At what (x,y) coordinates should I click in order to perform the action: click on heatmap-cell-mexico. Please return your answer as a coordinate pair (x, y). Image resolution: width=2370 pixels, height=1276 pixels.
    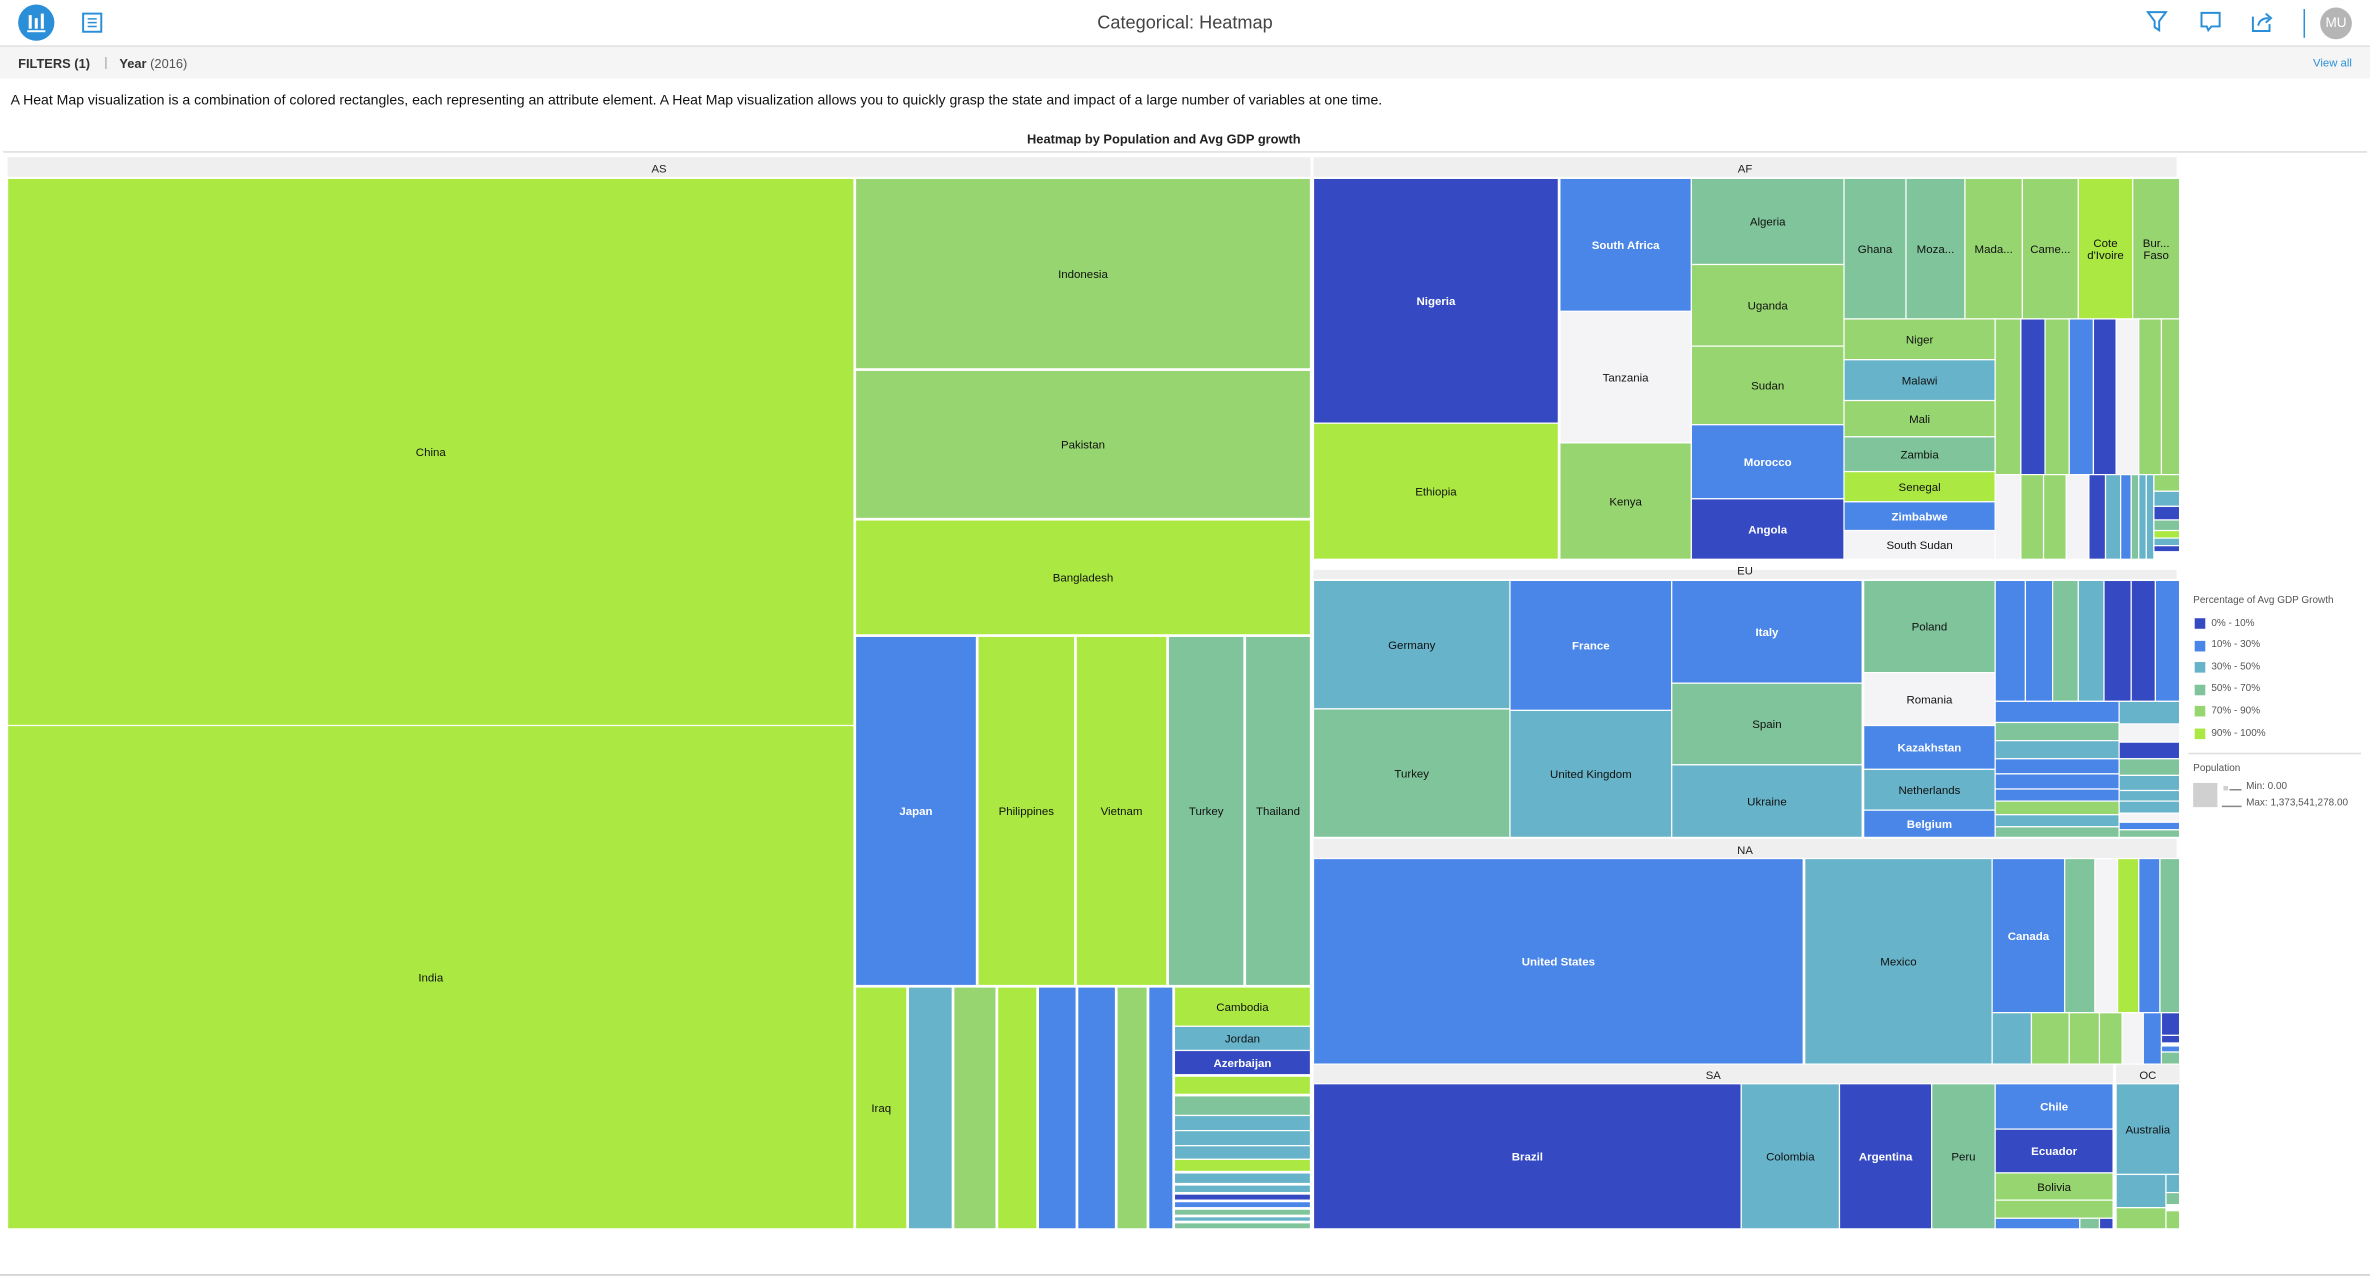
    Looking at the image, I should click on (1898, 961).